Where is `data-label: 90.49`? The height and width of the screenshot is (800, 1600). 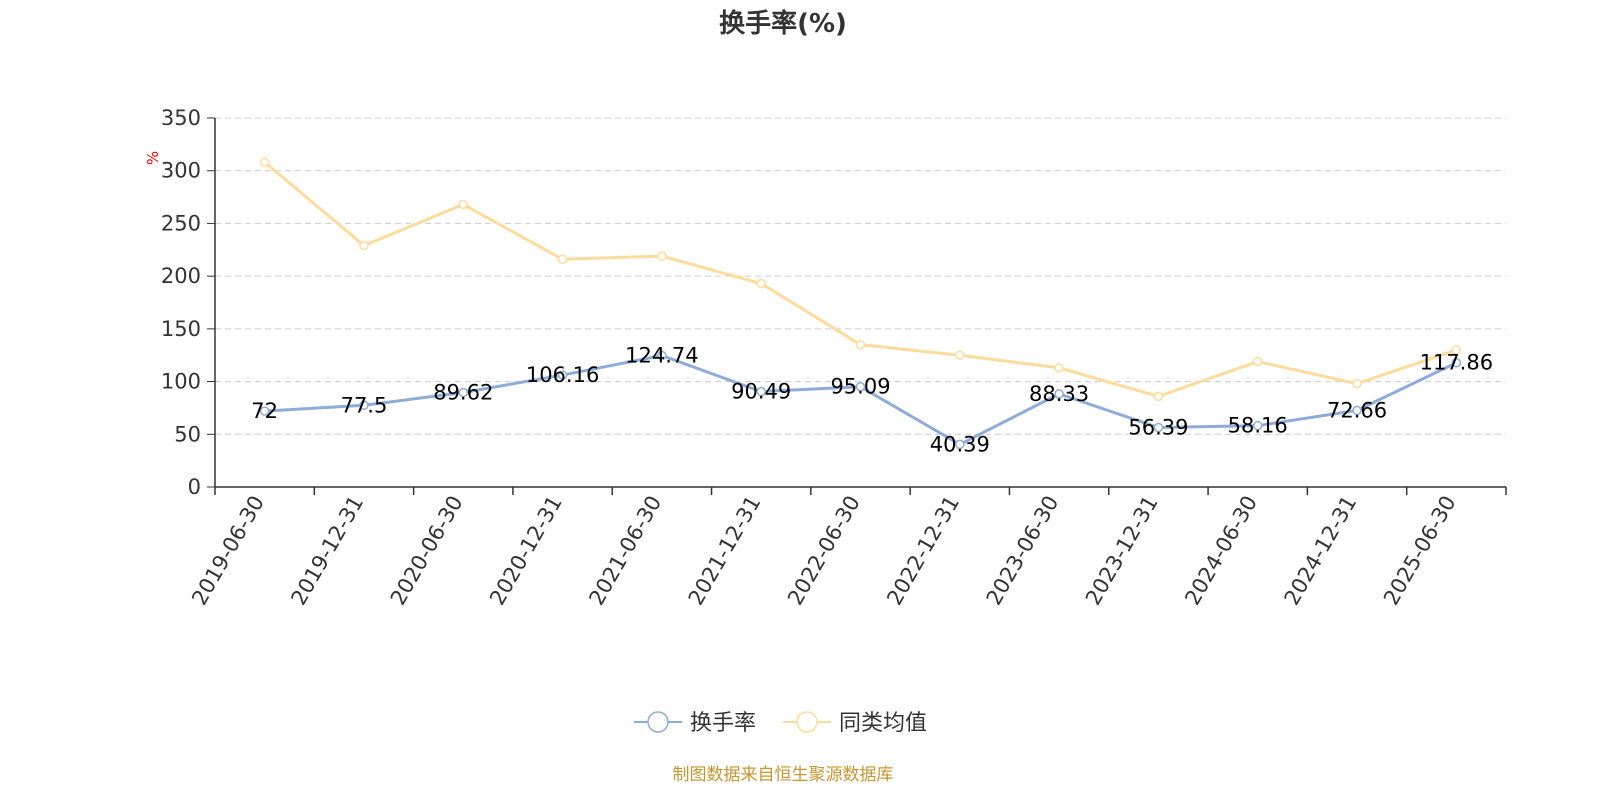
data-label: 90.49 is located at coordinates (761, 392).